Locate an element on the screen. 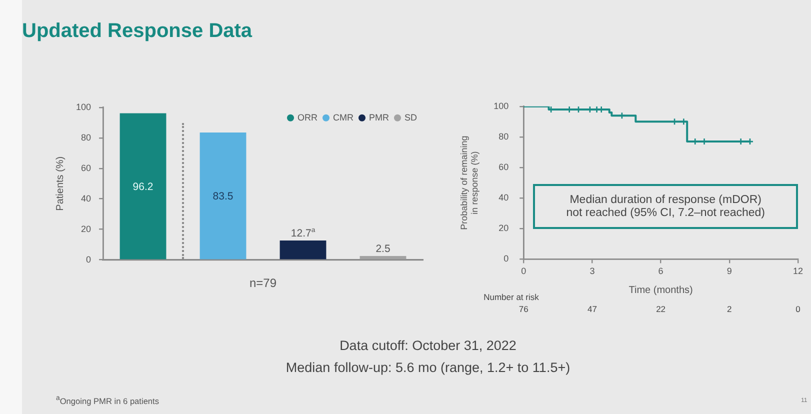 Image resolution: width=811 pixels, height=414 pixels. text: Median follow-up: 5.6 mo (range, 1.2+ to 11.5+) is located at coordinates (428, 368).